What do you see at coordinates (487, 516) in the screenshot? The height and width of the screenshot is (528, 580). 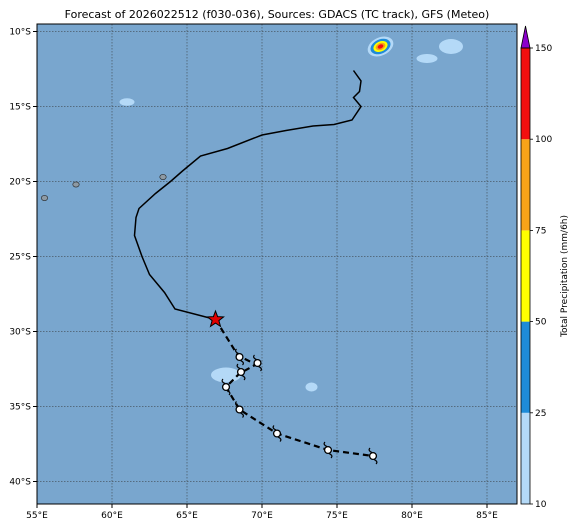 I see `lon-tick-label: 85°E` at bounding box center [487, 516].